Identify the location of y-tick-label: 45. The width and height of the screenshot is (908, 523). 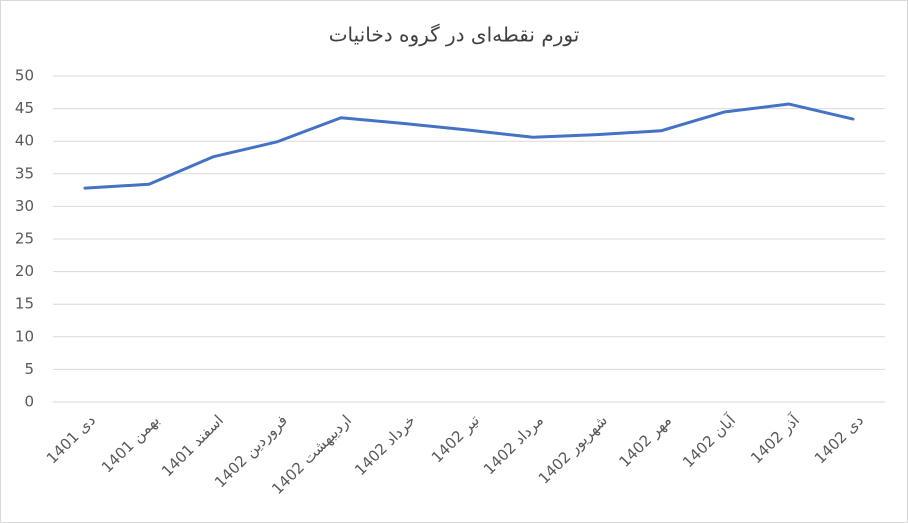
(24, 108).